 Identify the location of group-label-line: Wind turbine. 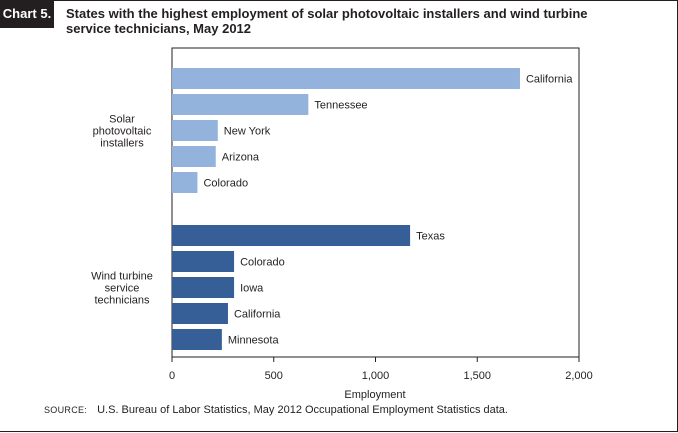
(122, 277).